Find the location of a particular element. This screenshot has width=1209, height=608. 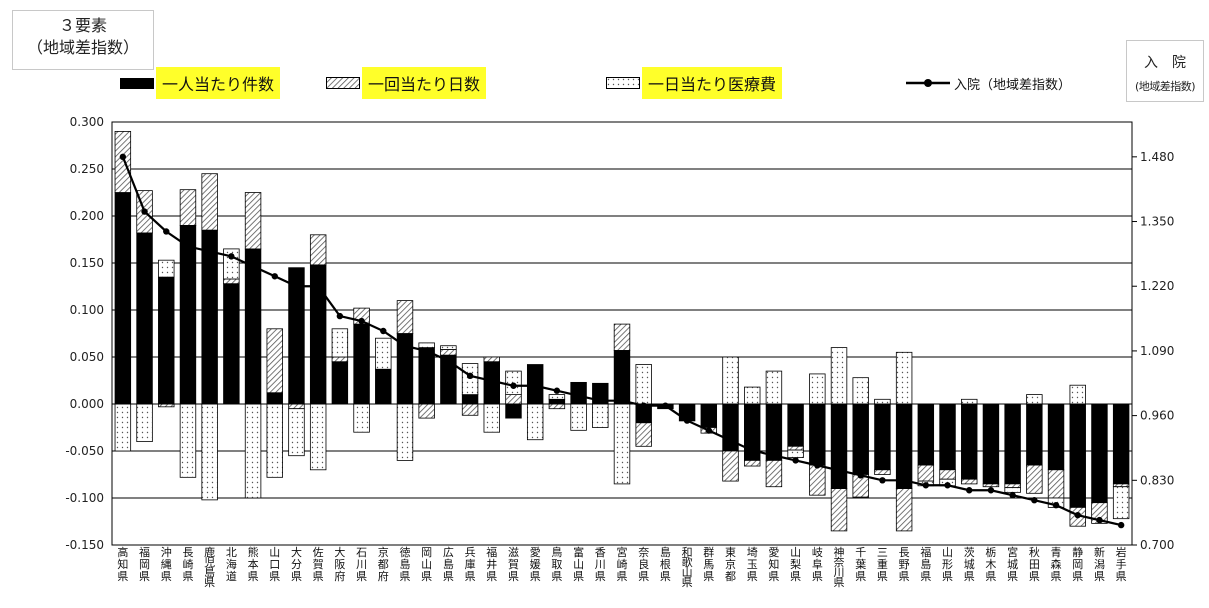

category-label: 兵庫県 is located at coordinates (470, 564).